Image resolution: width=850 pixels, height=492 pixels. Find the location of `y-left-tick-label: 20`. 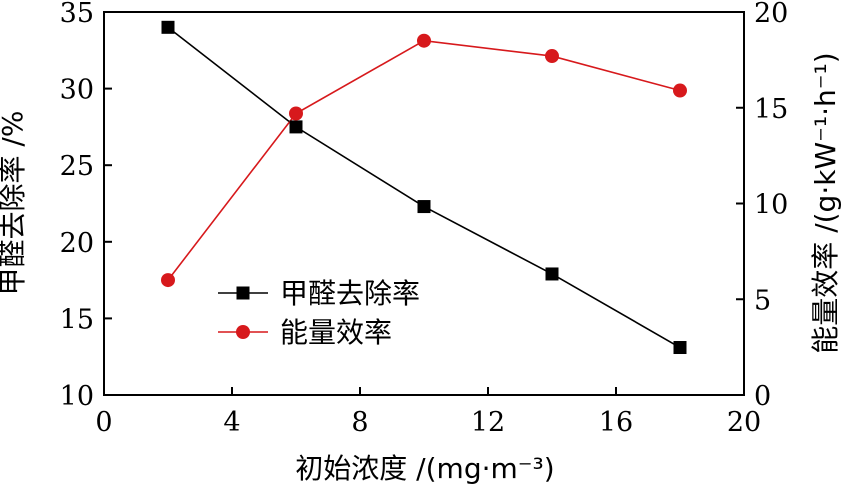

y-left-tick-label: 20 is located at coordinates (77, 243).